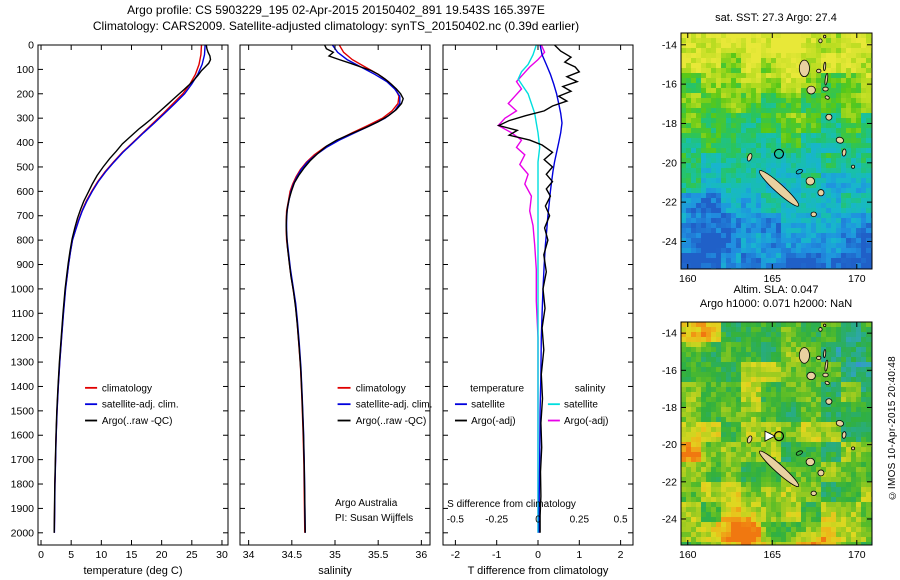 The width and height of the screenshot is (900, 580). Describe the element at coordinates (25, 241) in the screenshot. I see `svg-text: 800` at that location.